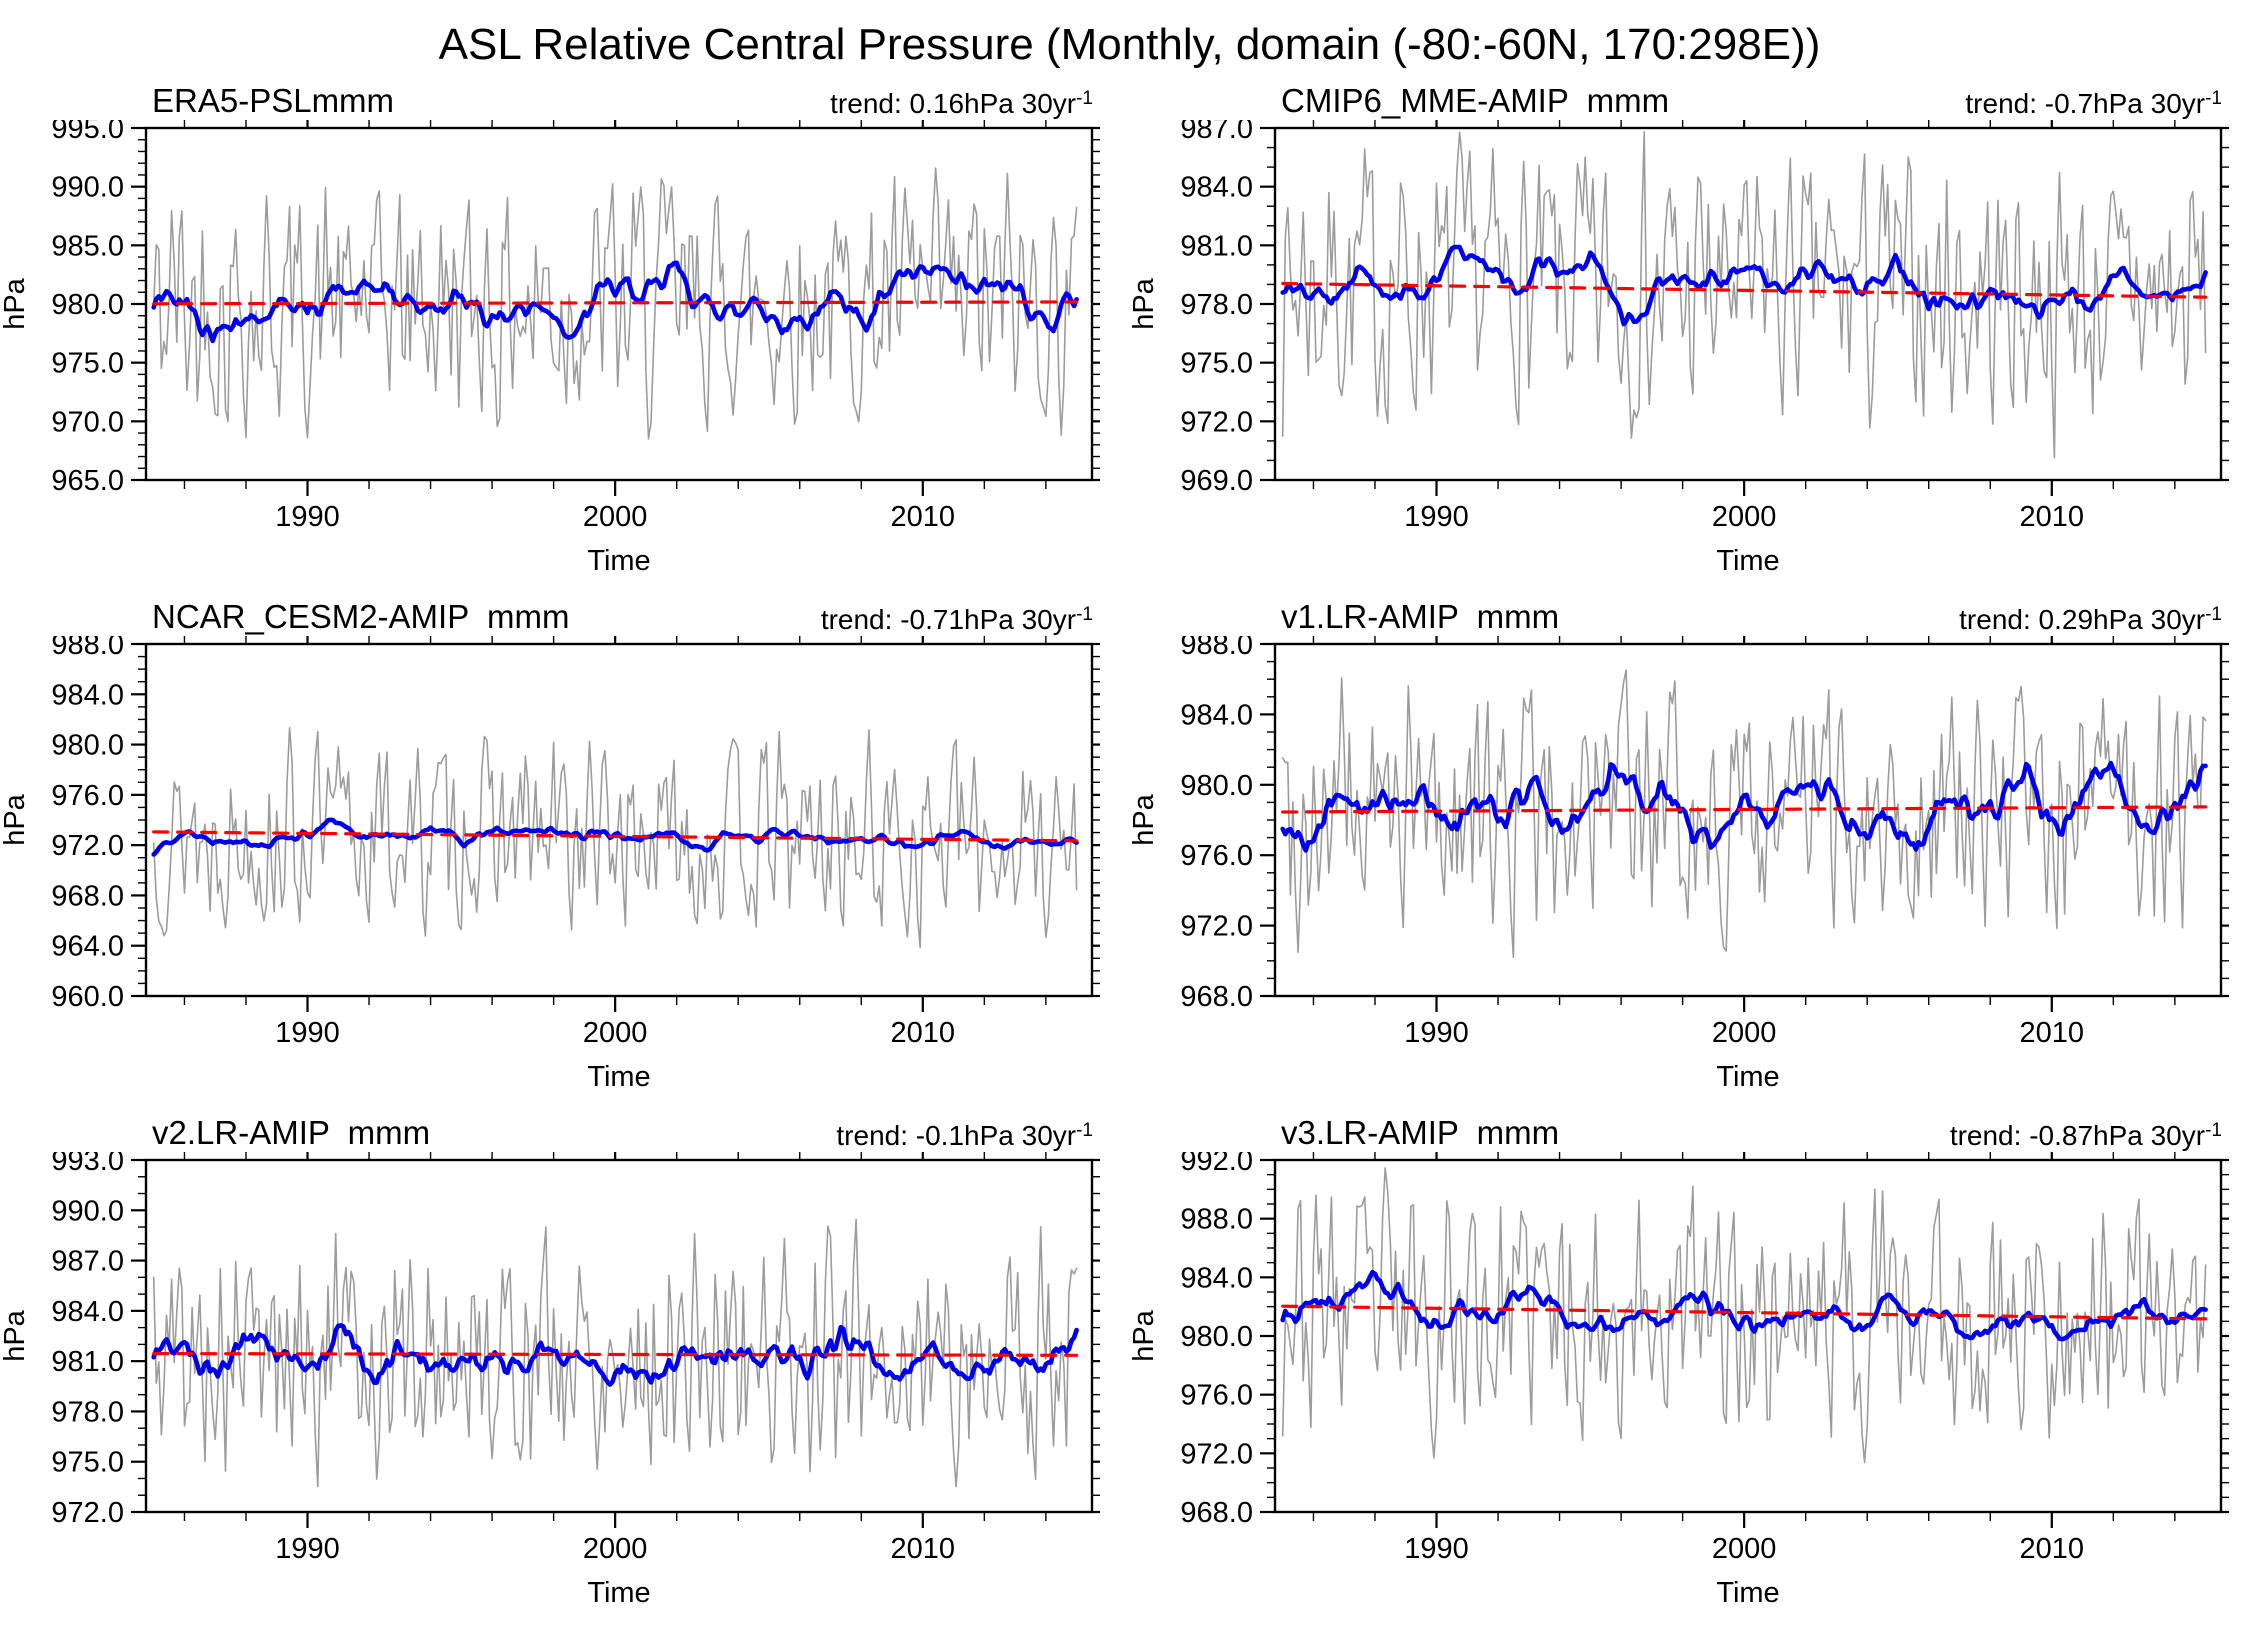  What do you see at coordinates (1693, 614) in the screenshot?
I see `panel-header: v1.LR-AMIP mmm trend: 0.29hPa 30yr-1` at bounding box center [1693, 614].